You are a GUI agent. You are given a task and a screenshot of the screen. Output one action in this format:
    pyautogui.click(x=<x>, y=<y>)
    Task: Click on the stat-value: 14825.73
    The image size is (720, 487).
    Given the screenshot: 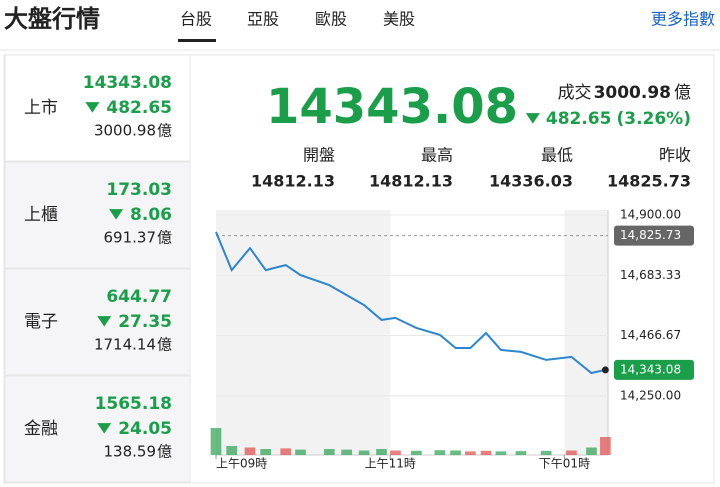 What is the action you would take?
    pyautogui.click(x=649, y=181)
    